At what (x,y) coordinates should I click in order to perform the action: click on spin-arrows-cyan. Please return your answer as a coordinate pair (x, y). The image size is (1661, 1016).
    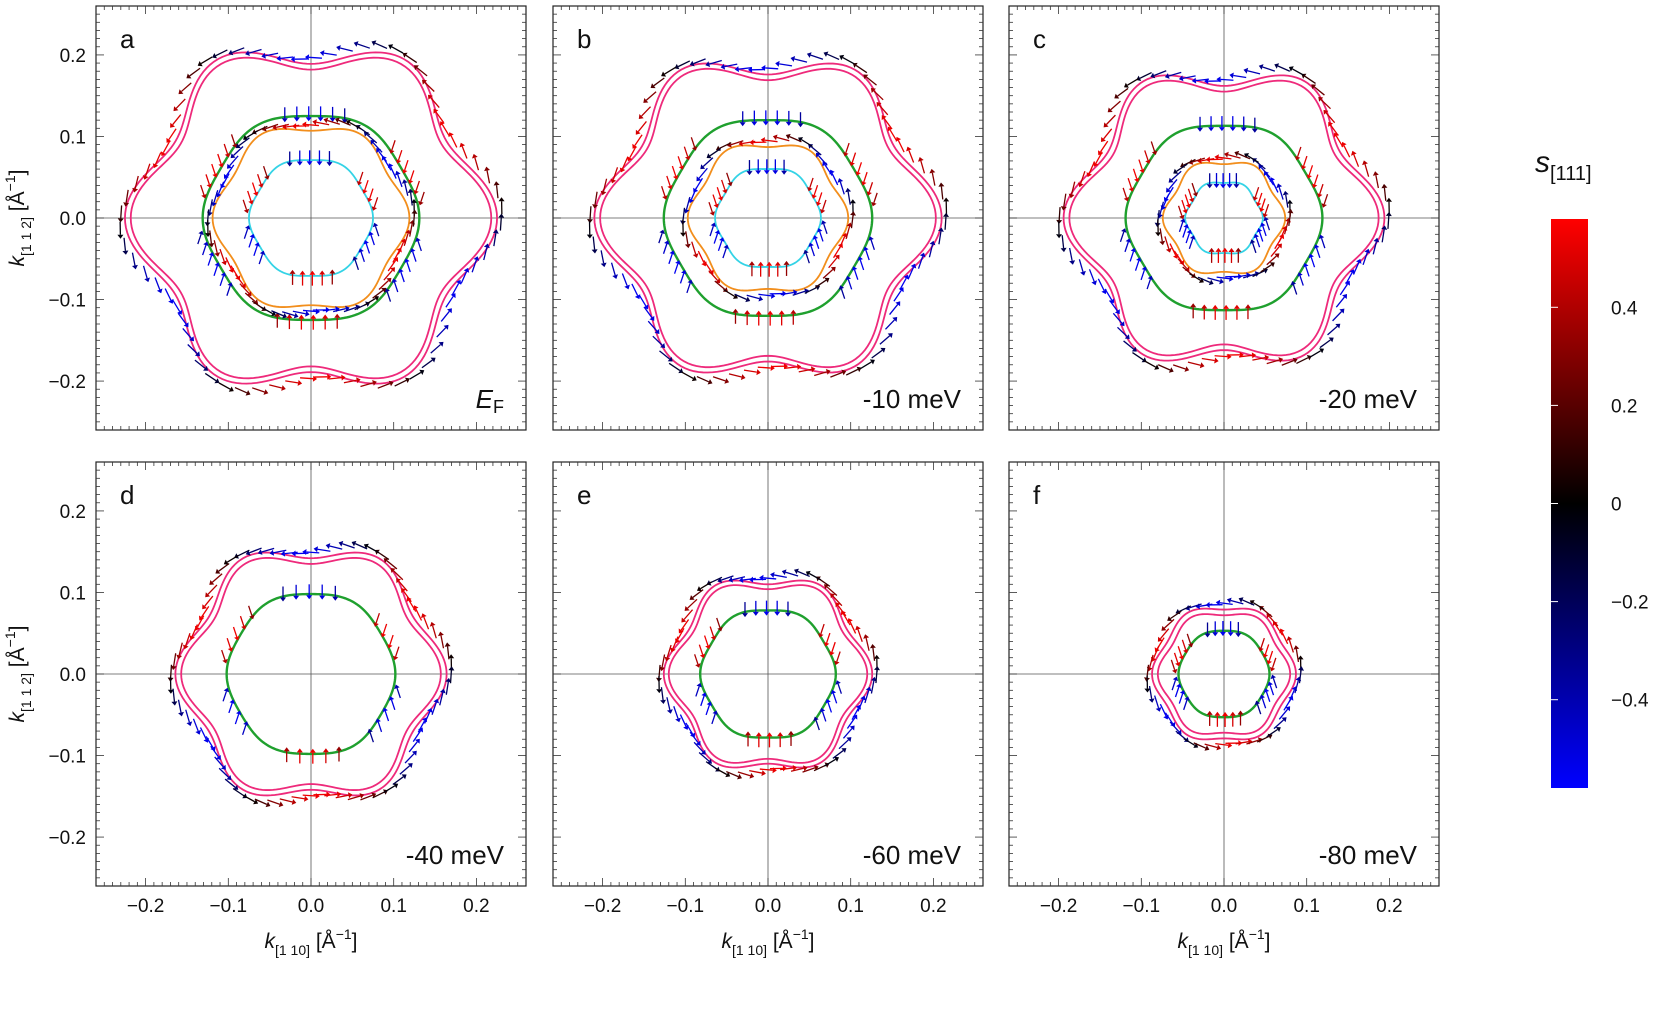
    Looking at the image, I should click on (1224, 218).